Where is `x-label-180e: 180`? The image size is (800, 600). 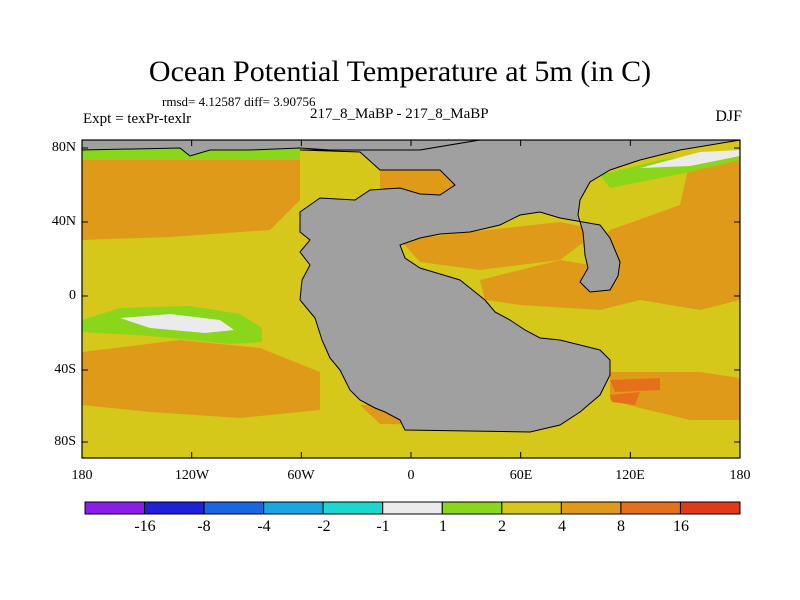 x-label-180e: 180 is located at coordinates (740, 475).